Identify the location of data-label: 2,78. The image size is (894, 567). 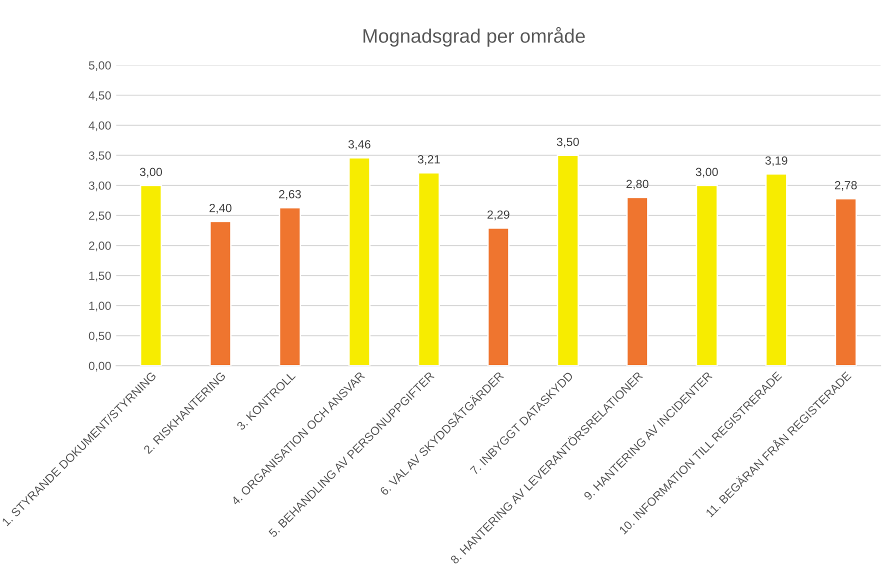
(845, 185).